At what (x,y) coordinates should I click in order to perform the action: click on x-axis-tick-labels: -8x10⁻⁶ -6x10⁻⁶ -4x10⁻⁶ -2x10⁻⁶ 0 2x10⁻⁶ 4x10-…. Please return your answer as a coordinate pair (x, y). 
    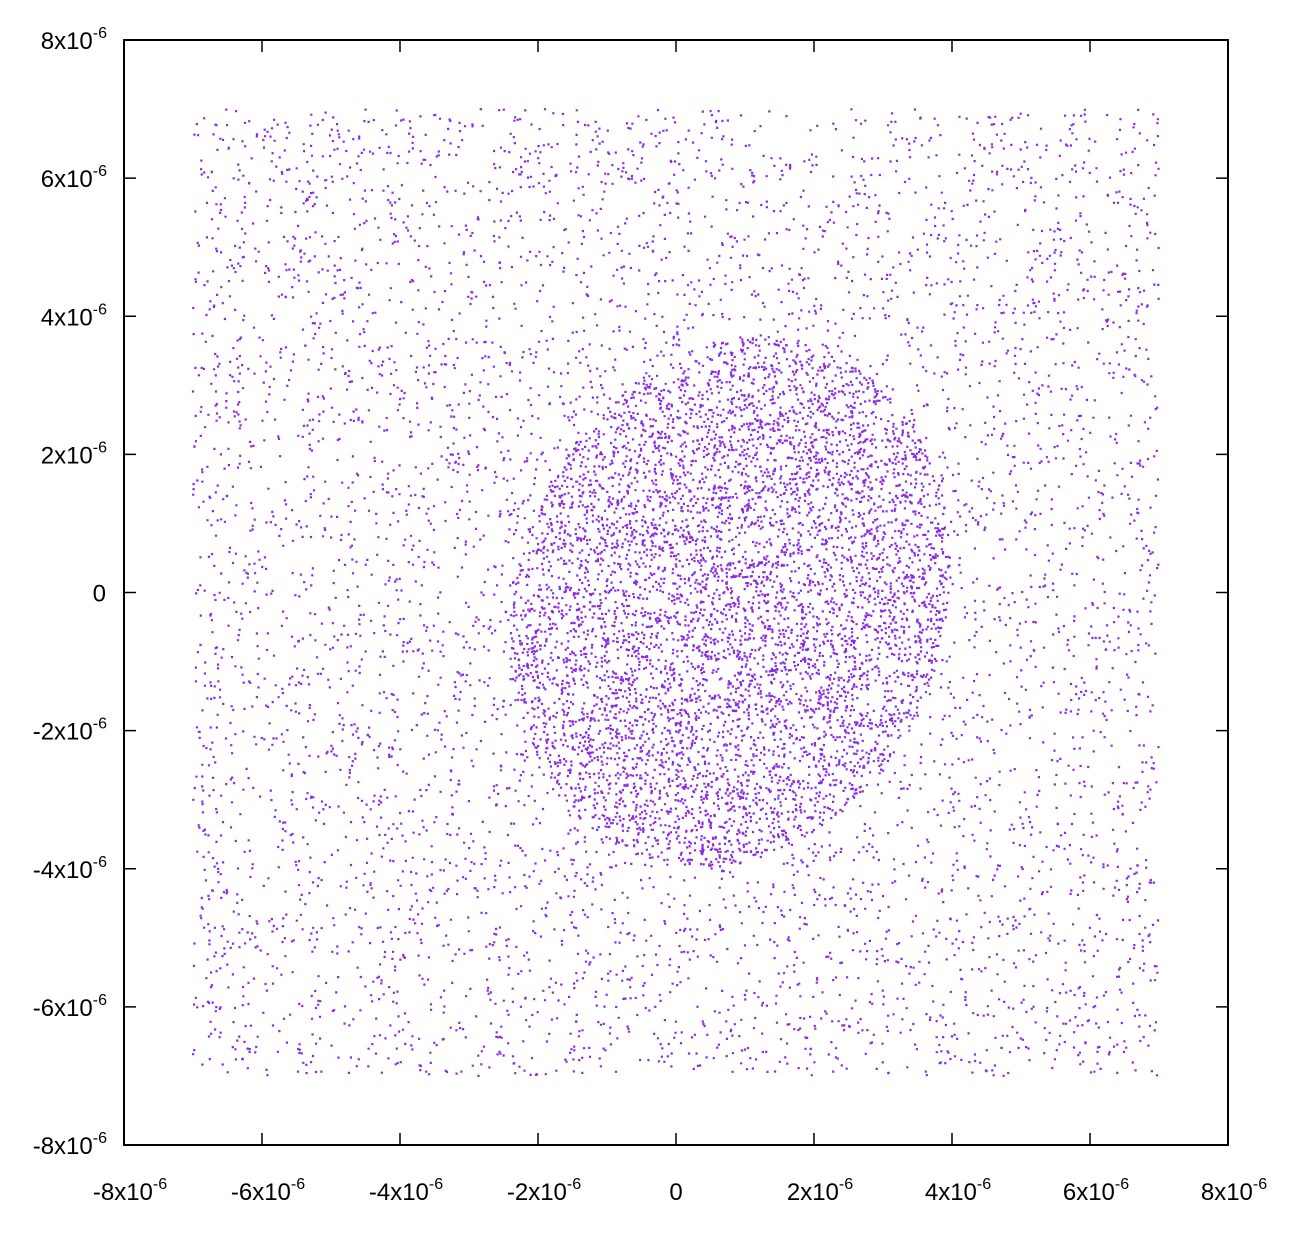
    Looking at the image, I should click on (680, 1191).